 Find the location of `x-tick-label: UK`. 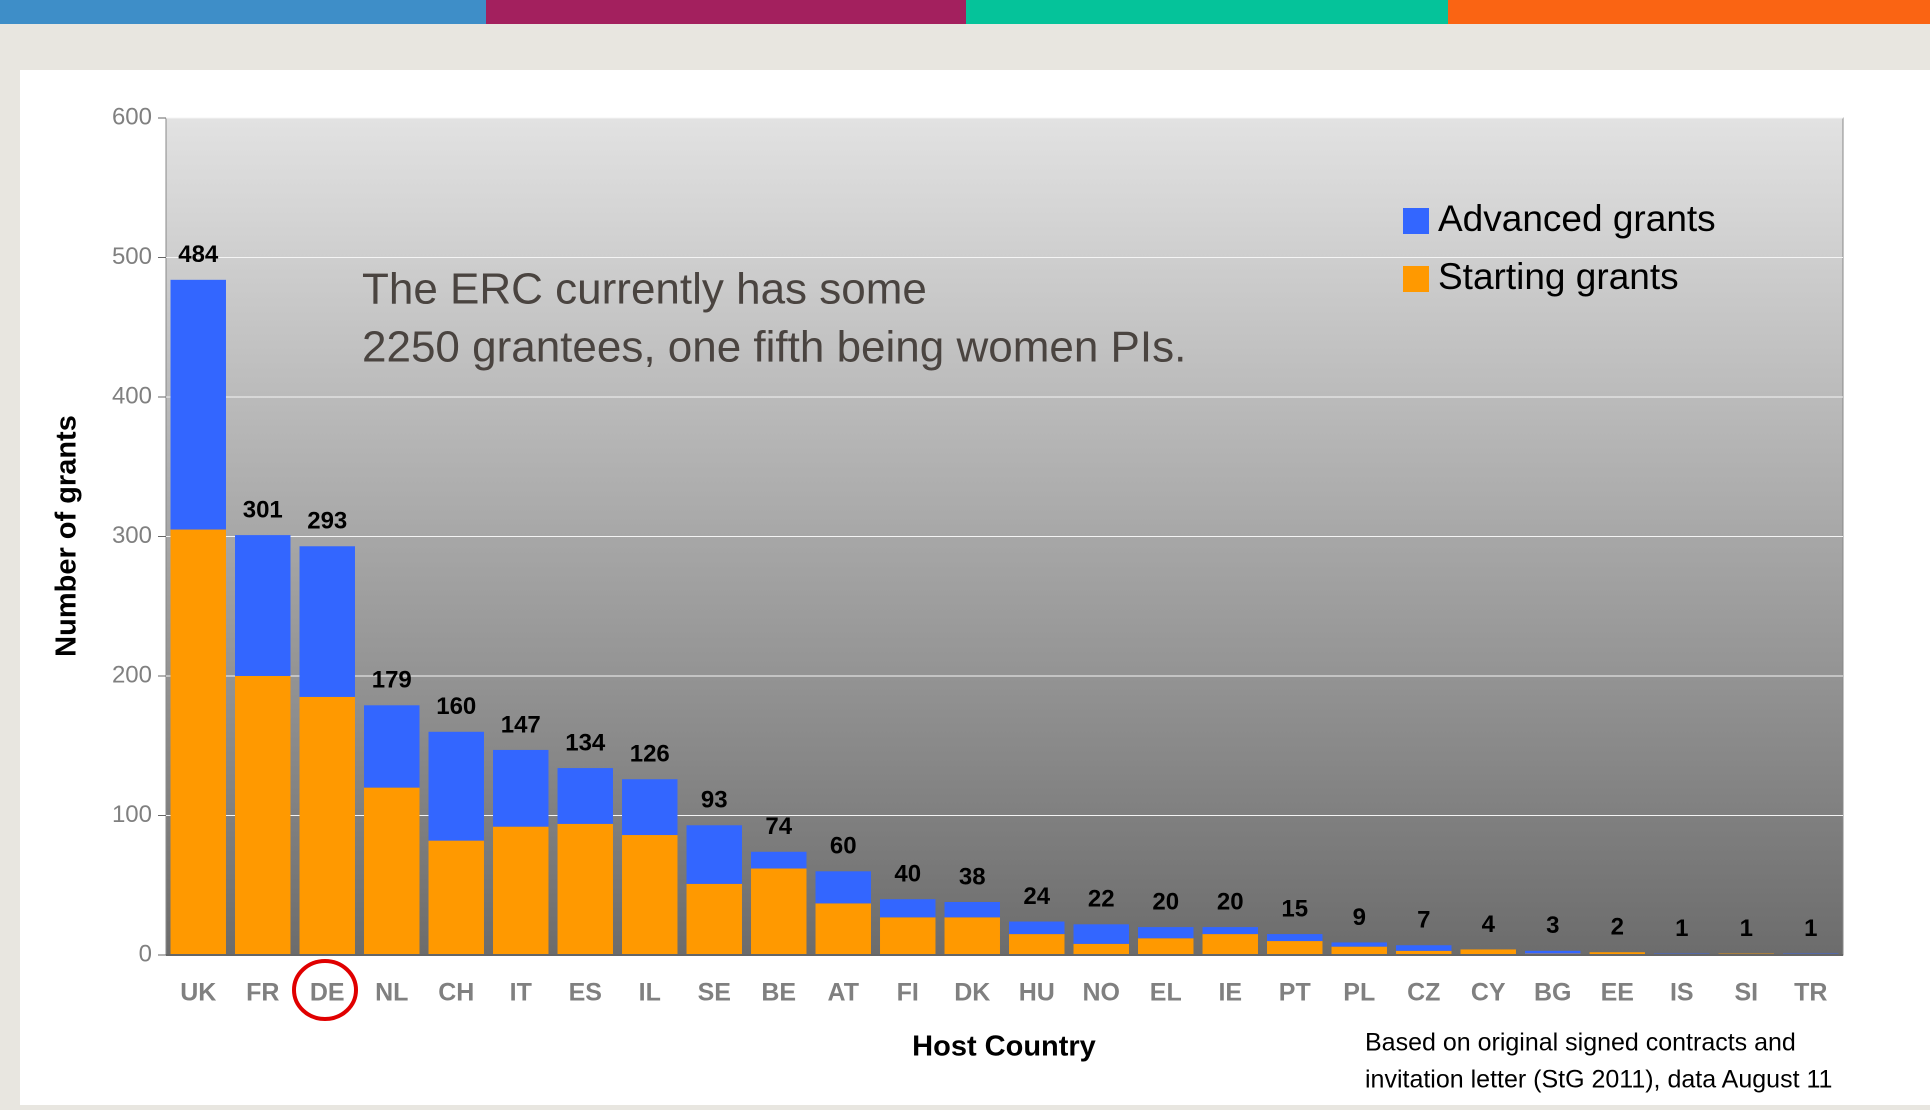

x-tick-label: UK is located at coordinates (198, 993).